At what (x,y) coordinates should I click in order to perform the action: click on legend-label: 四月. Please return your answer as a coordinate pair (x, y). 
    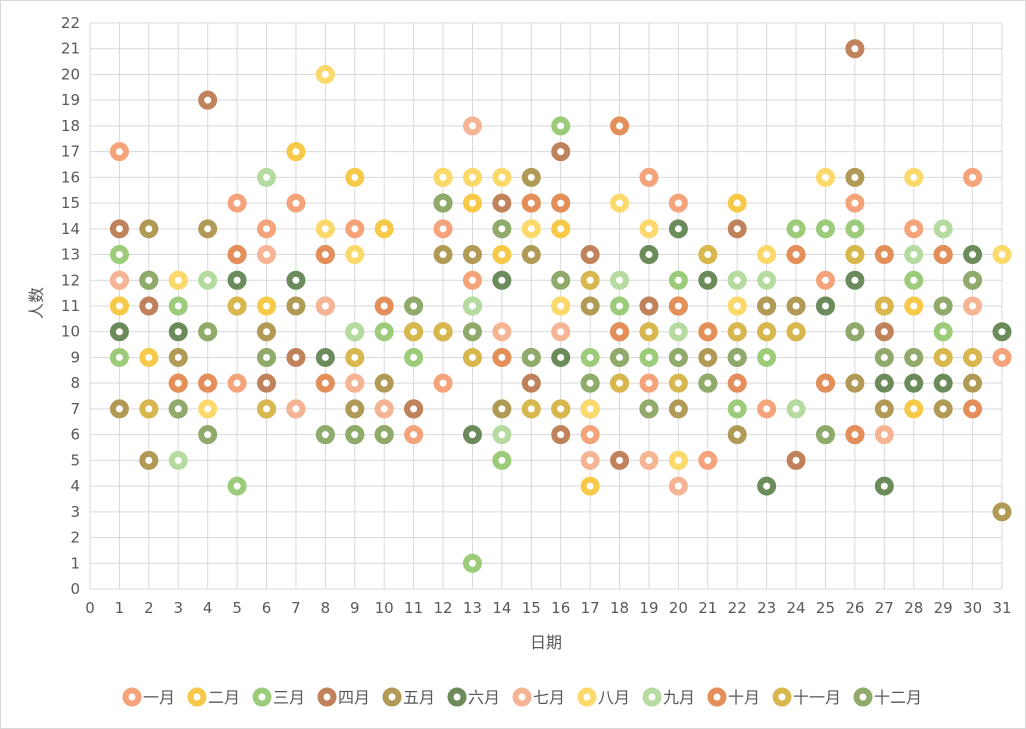
    Looking at the image, I should click on (354, 697).